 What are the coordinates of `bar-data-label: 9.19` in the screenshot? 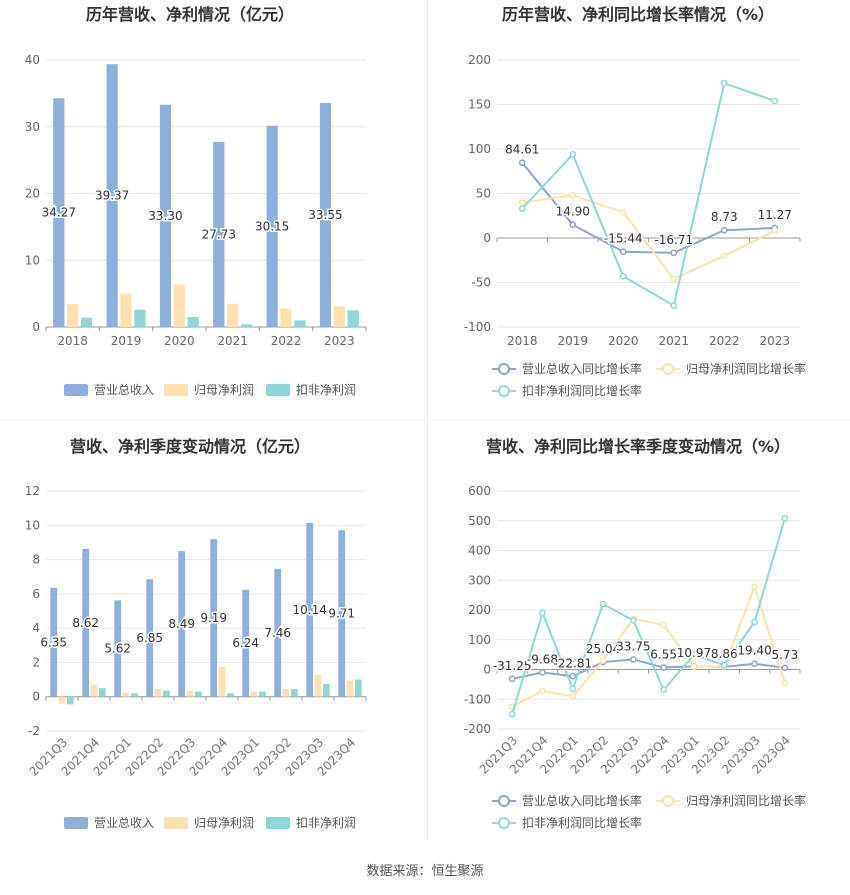 It's located at (213, 618).